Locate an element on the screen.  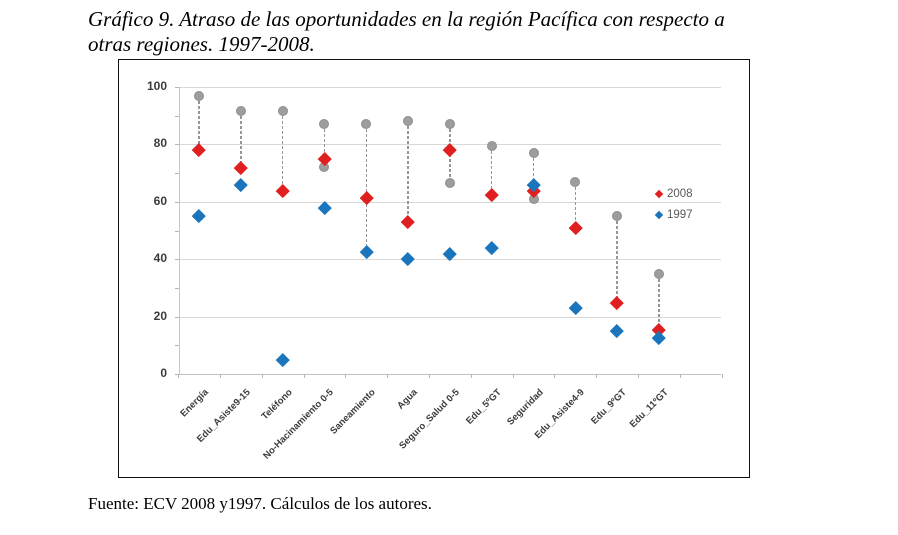
chart-title-line2: otras regiones. 1997-2008. is located at coordinates (201, 44).